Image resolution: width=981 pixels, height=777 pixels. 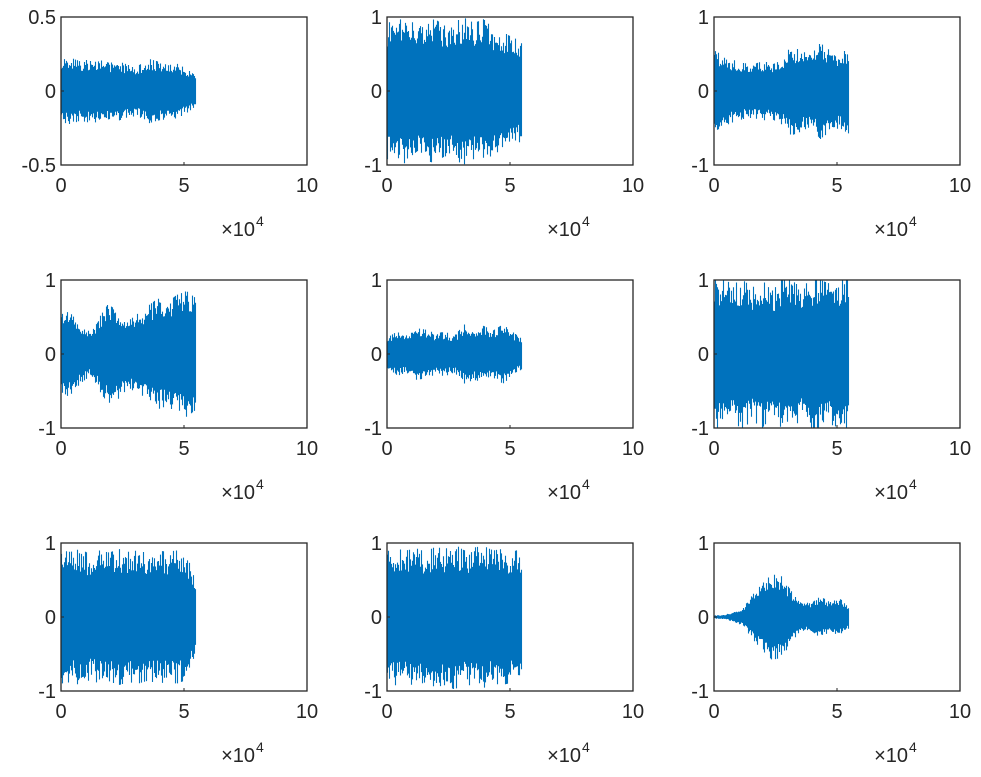 I want to click on subplot-8: 10-10 5 10×10 4, so click(x=504, y=650).